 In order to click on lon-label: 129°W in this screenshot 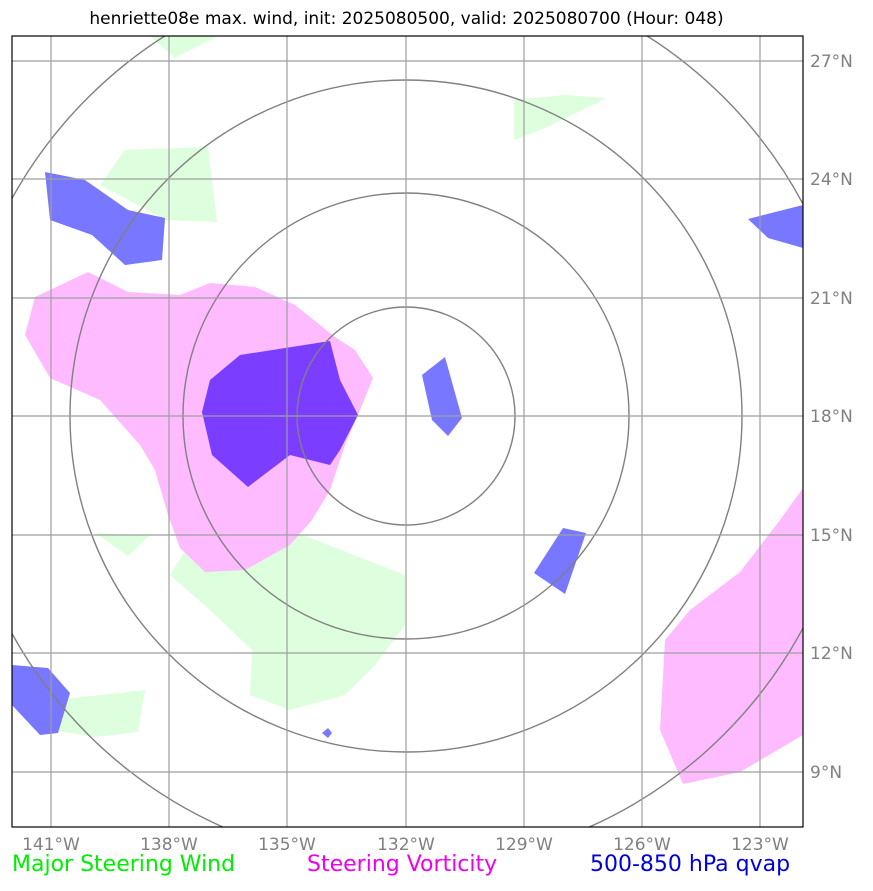, I will do `click(524, 845)`.